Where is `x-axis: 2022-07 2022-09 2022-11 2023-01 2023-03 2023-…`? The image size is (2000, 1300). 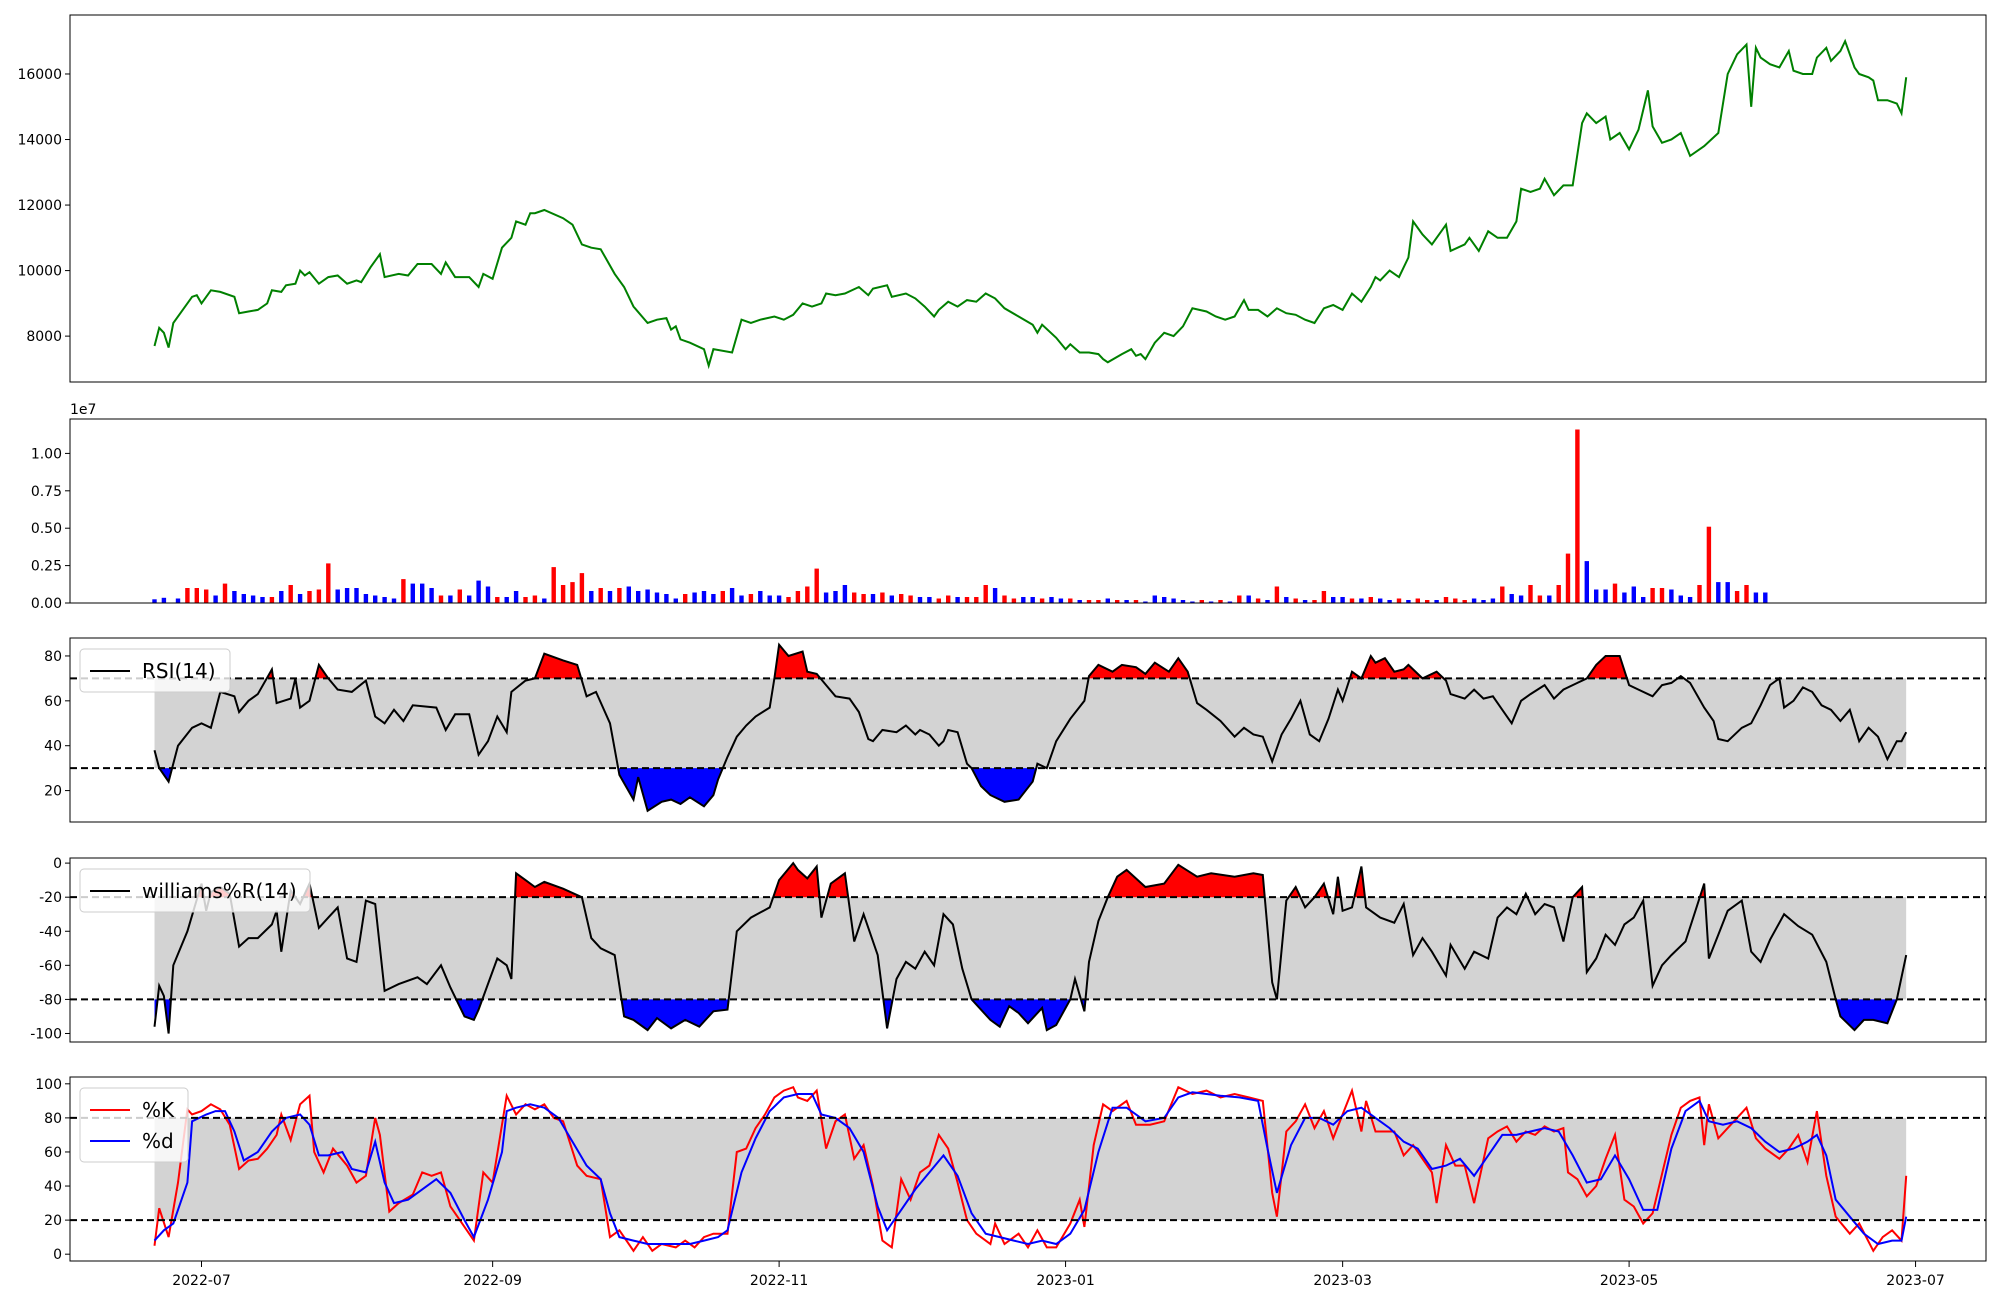 x-axis: 2022-07 2022-09 2022-11 2023-01 2023-03 2023-… is located at coordinates (1058, 1275).